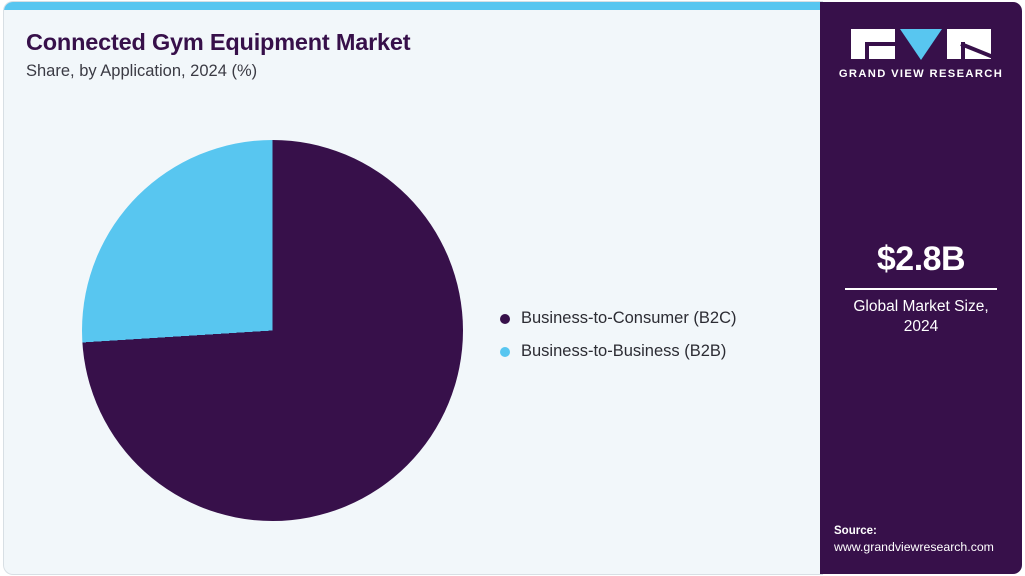  I want to click on legend-item-b2b: Business-to-Business (B2B), so click(618, 351).